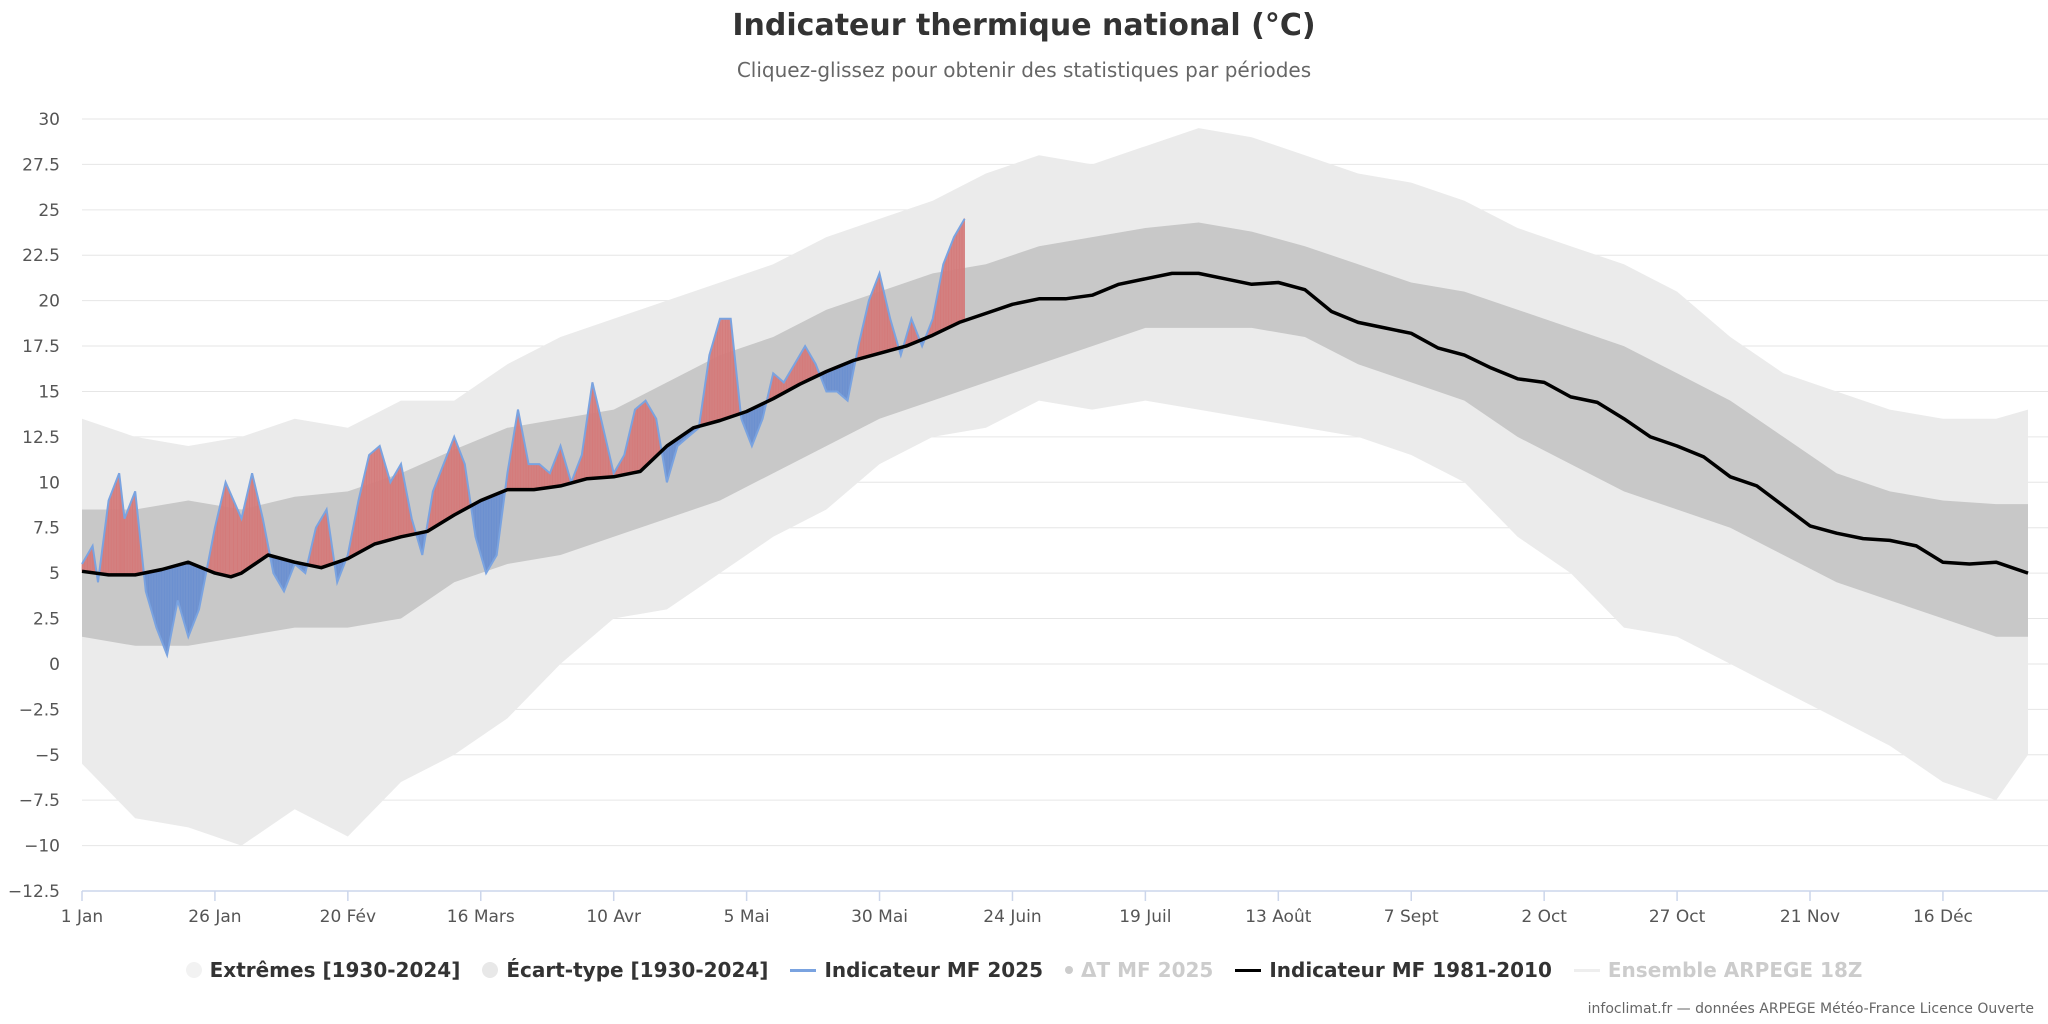  What do you see at coordinates (49, 392) in the screenshot?
I see `y-tick-label: 15` at bounding box center [49, 392].